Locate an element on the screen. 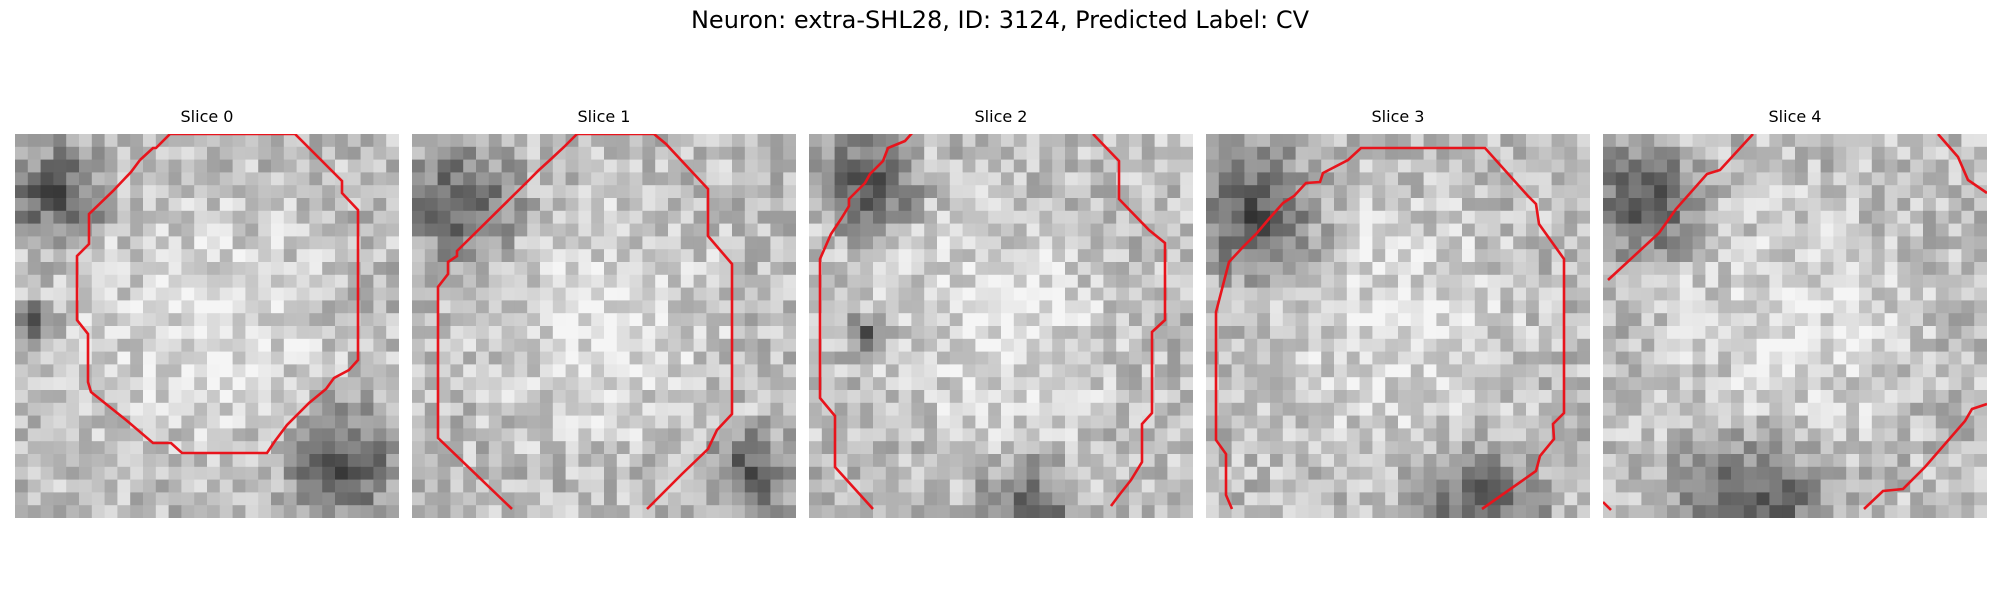  slice-panel-4: Slice 4 is located at coordinates (1795, 313).